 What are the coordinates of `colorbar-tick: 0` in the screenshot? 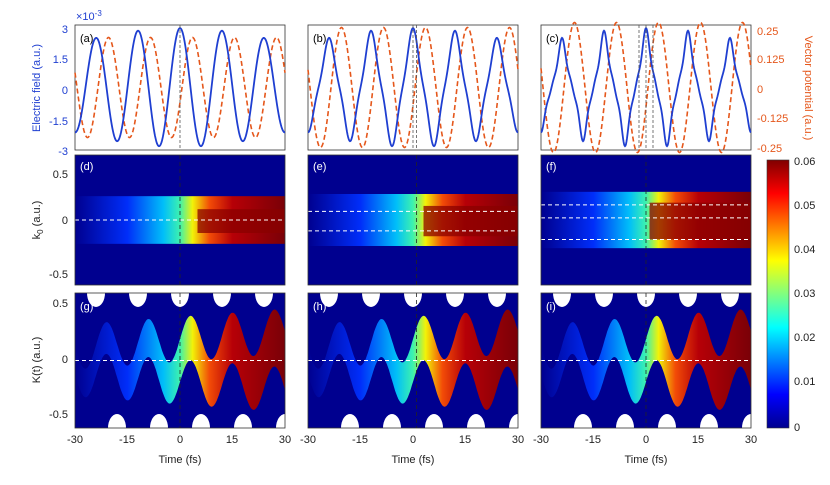 It's located at (797, 428).